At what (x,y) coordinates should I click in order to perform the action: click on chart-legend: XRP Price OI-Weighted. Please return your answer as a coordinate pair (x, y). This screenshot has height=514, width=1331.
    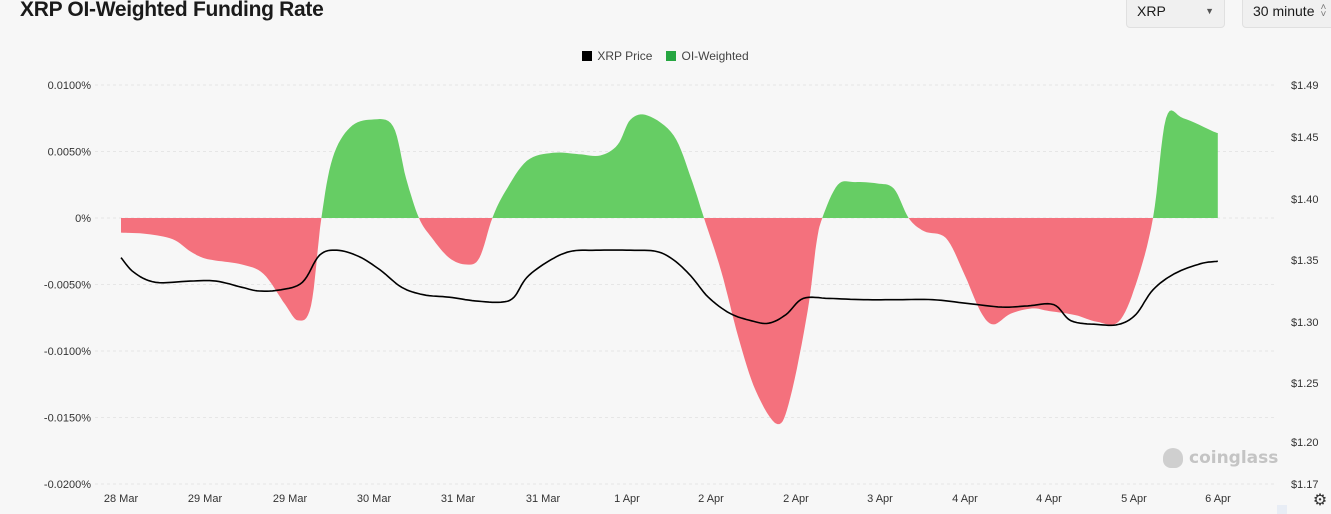
    Looking at the image, I should click on (665, 56).